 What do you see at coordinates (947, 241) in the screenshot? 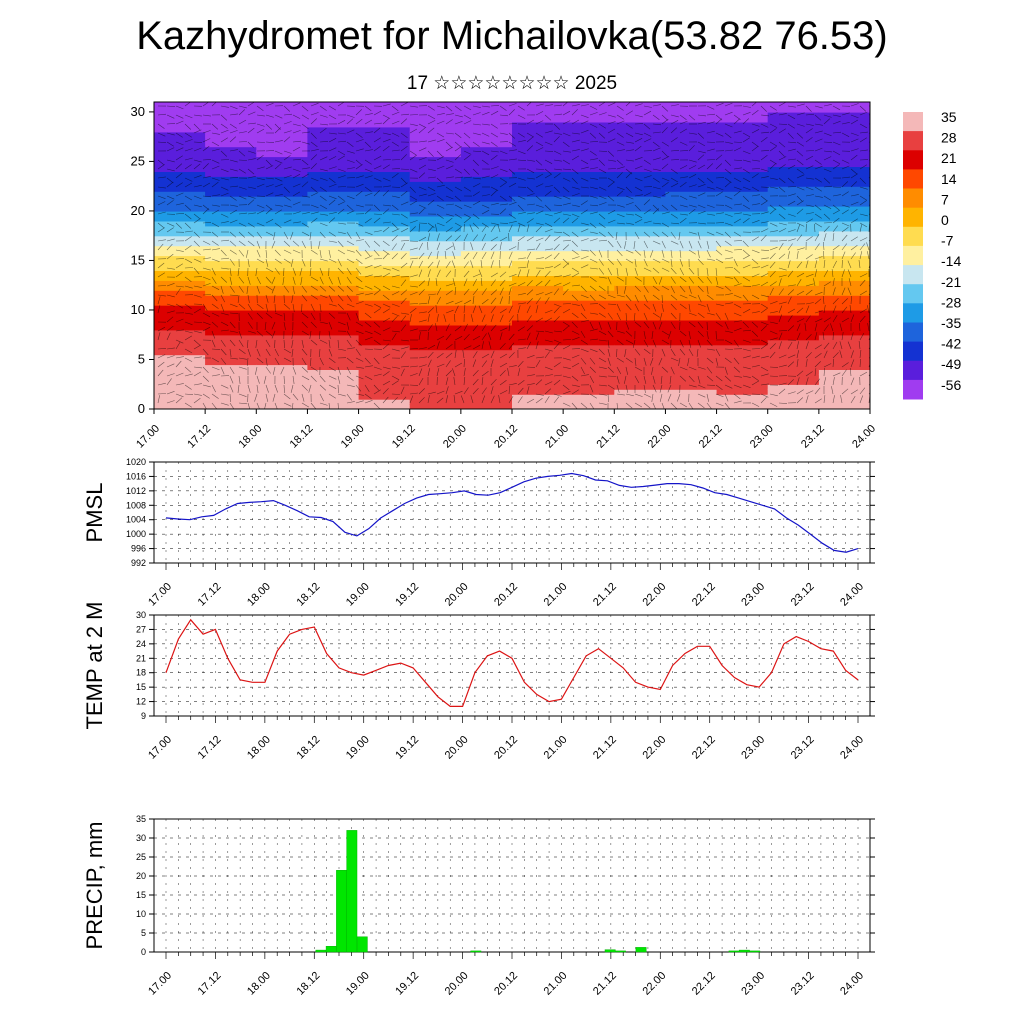
I see `colorbar-label: -7` at bounding box center [947, 241].